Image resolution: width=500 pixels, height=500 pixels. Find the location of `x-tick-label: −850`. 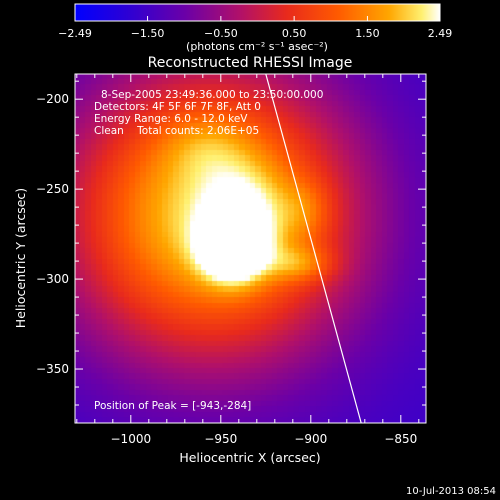

x-tick-label: −850 is located at coordinates (400, 439).